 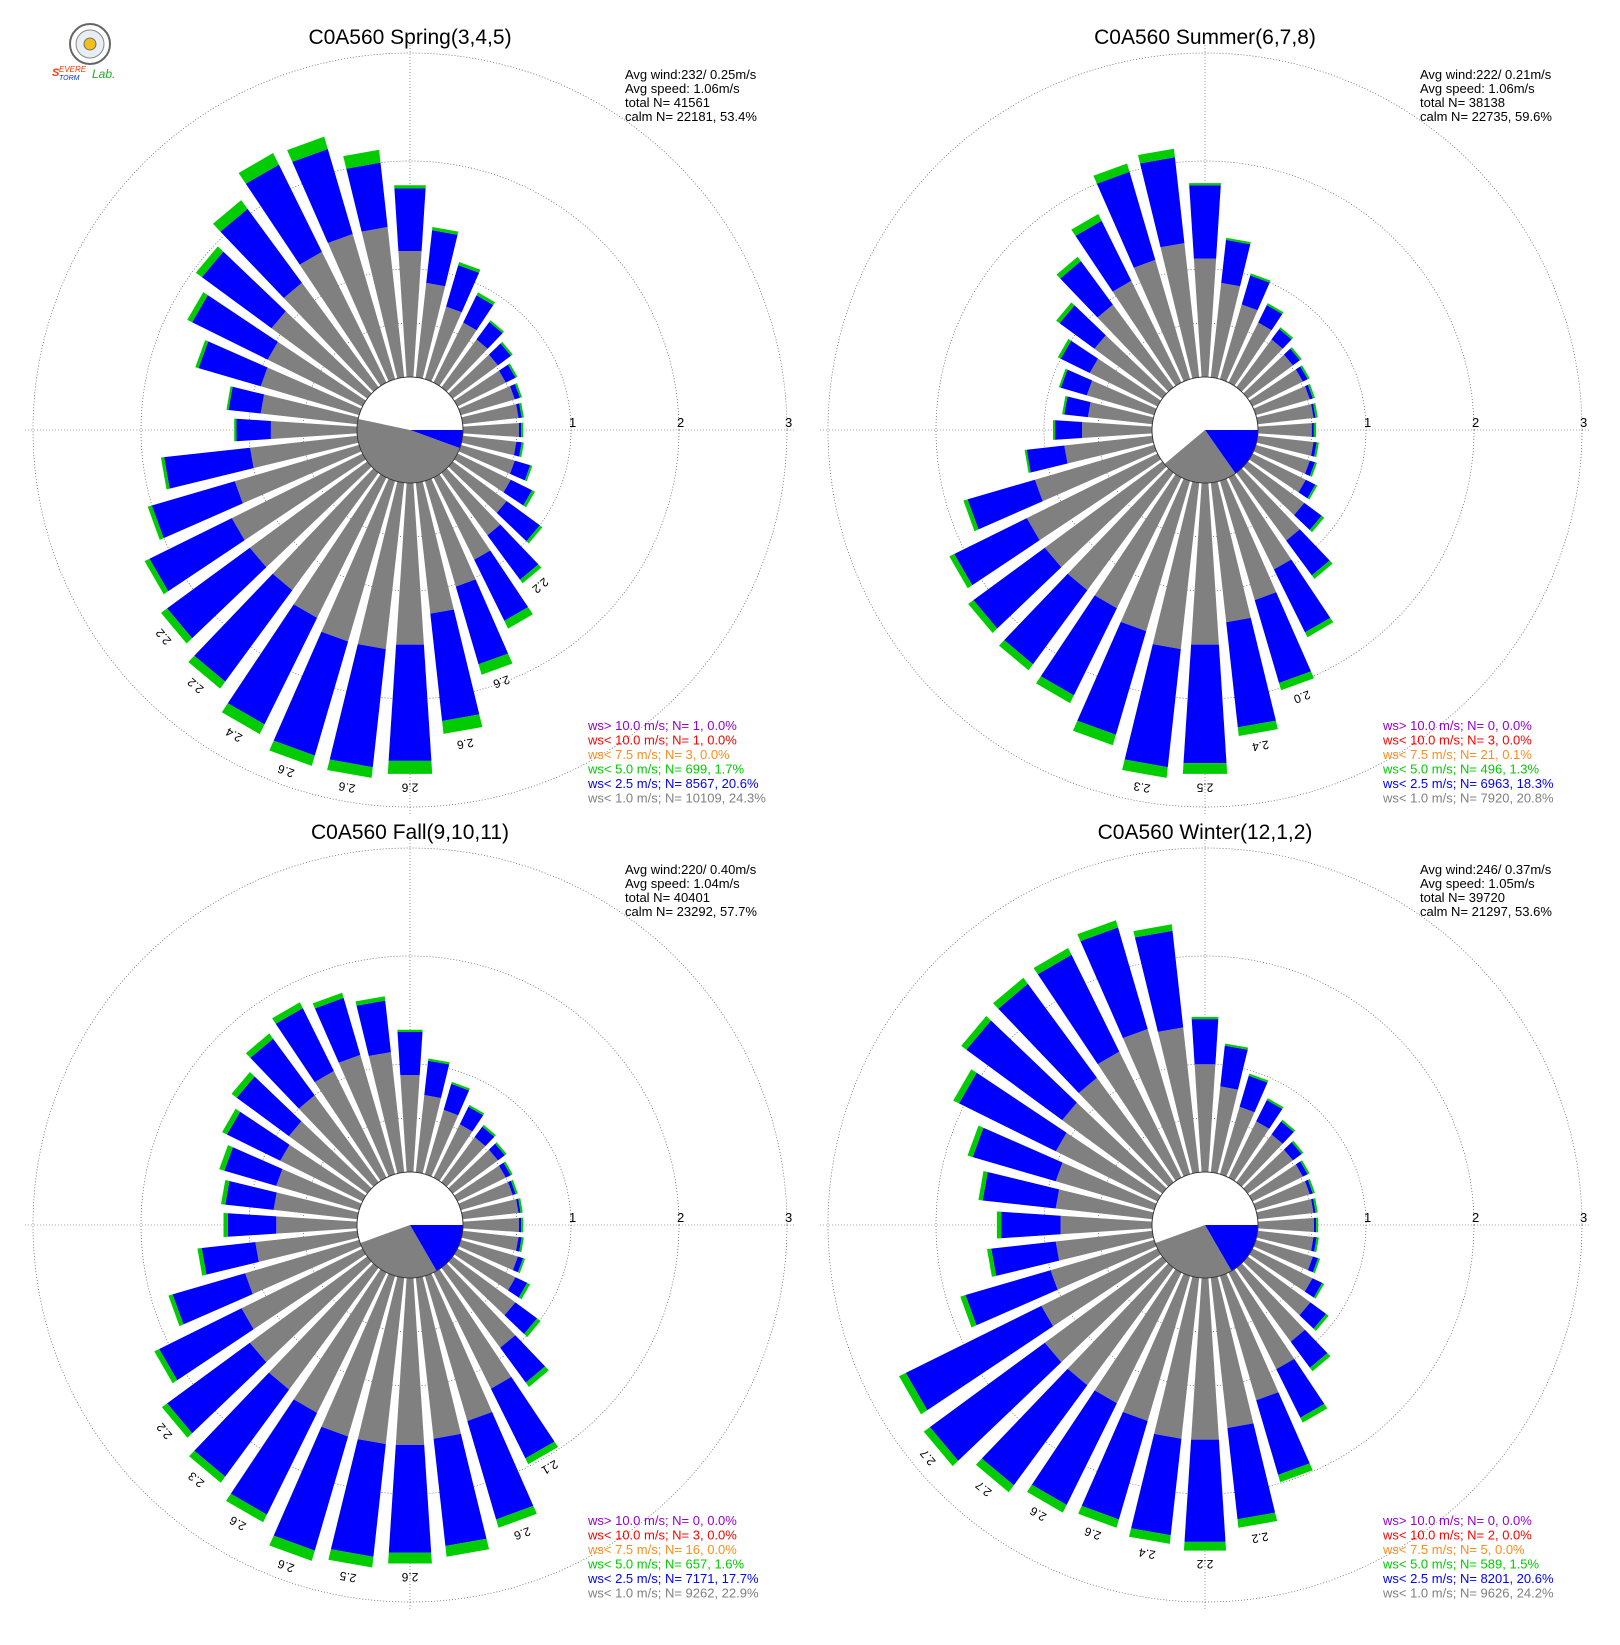 What do you see at coordinates (1477, 88) in the screenshot?
I see `stats-line: Avg speed: 1.06m/s` at bounding box center [1477, 88].